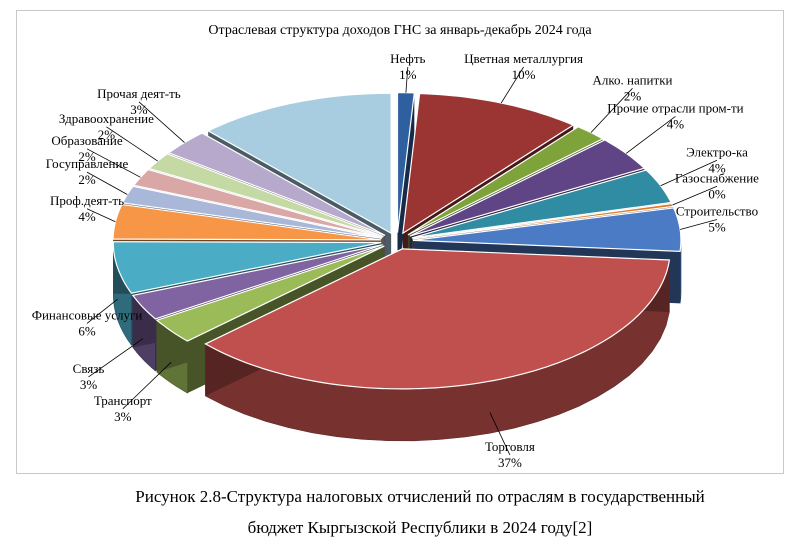  I want to click on slice-7-value-label: 37%, so click(510, 462).